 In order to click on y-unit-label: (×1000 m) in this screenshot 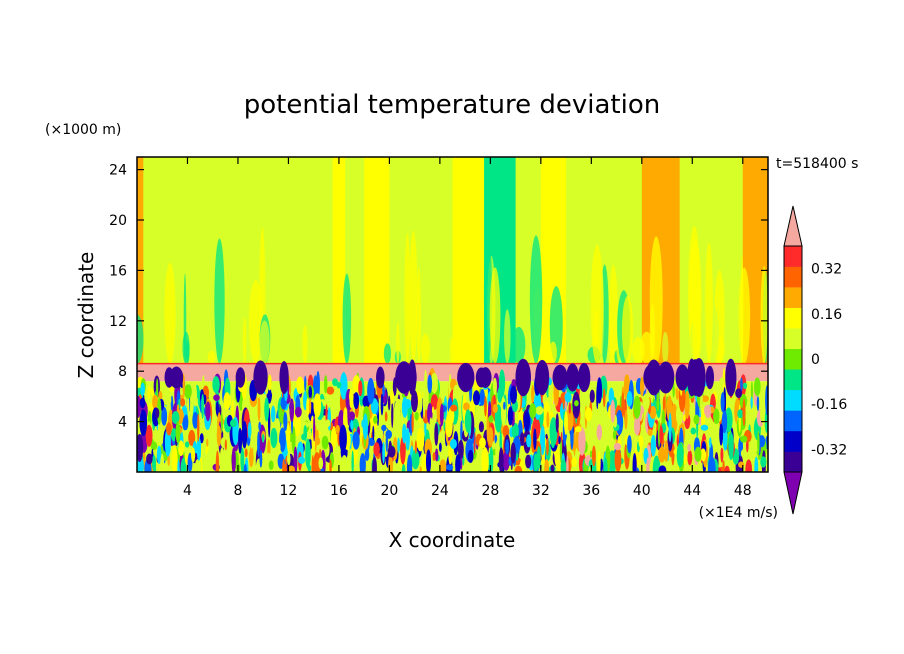, I will do `click(83, 130)`.